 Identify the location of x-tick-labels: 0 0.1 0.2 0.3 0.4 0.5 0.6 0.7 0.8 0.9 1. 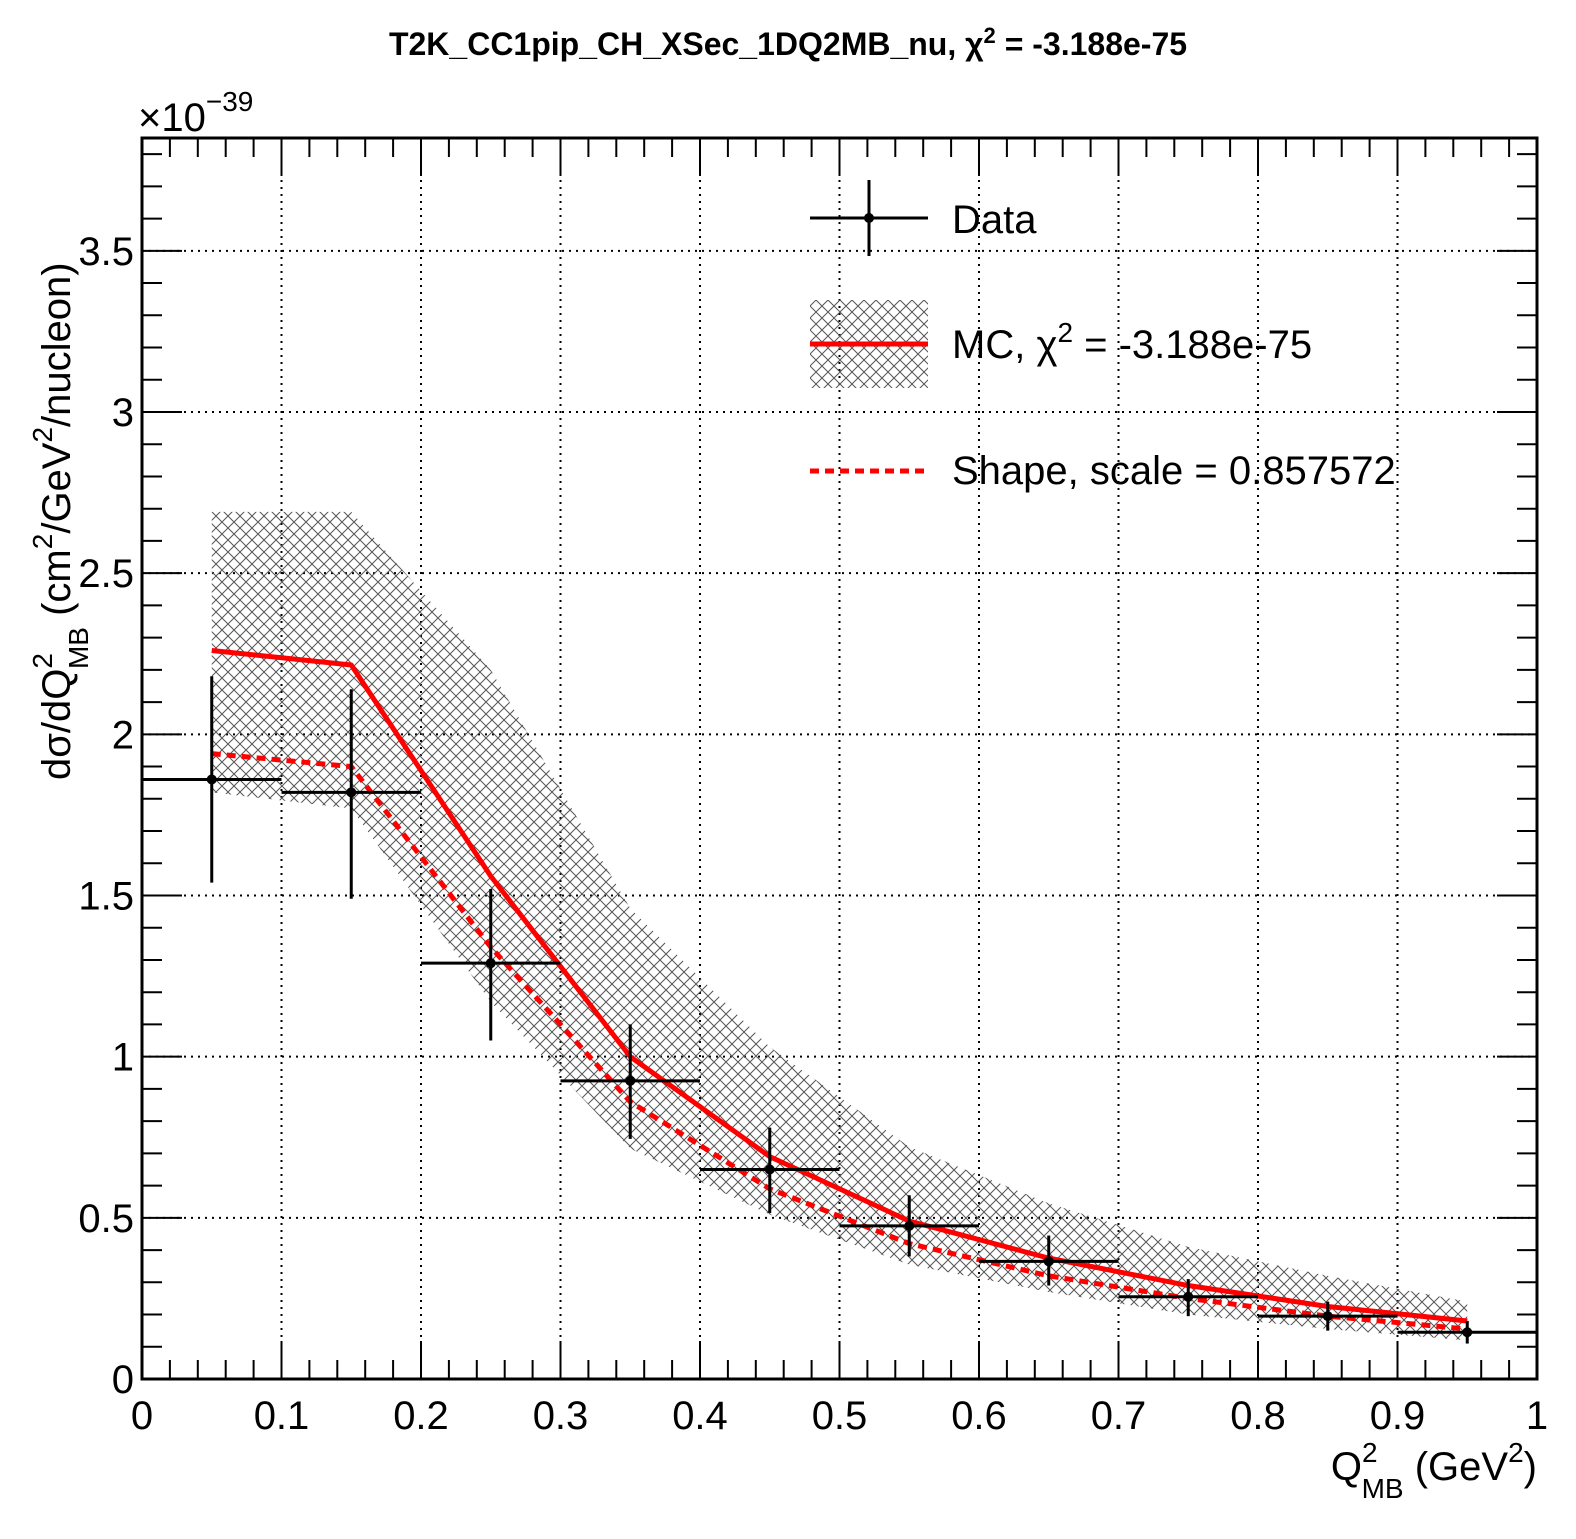
(839, 1416).